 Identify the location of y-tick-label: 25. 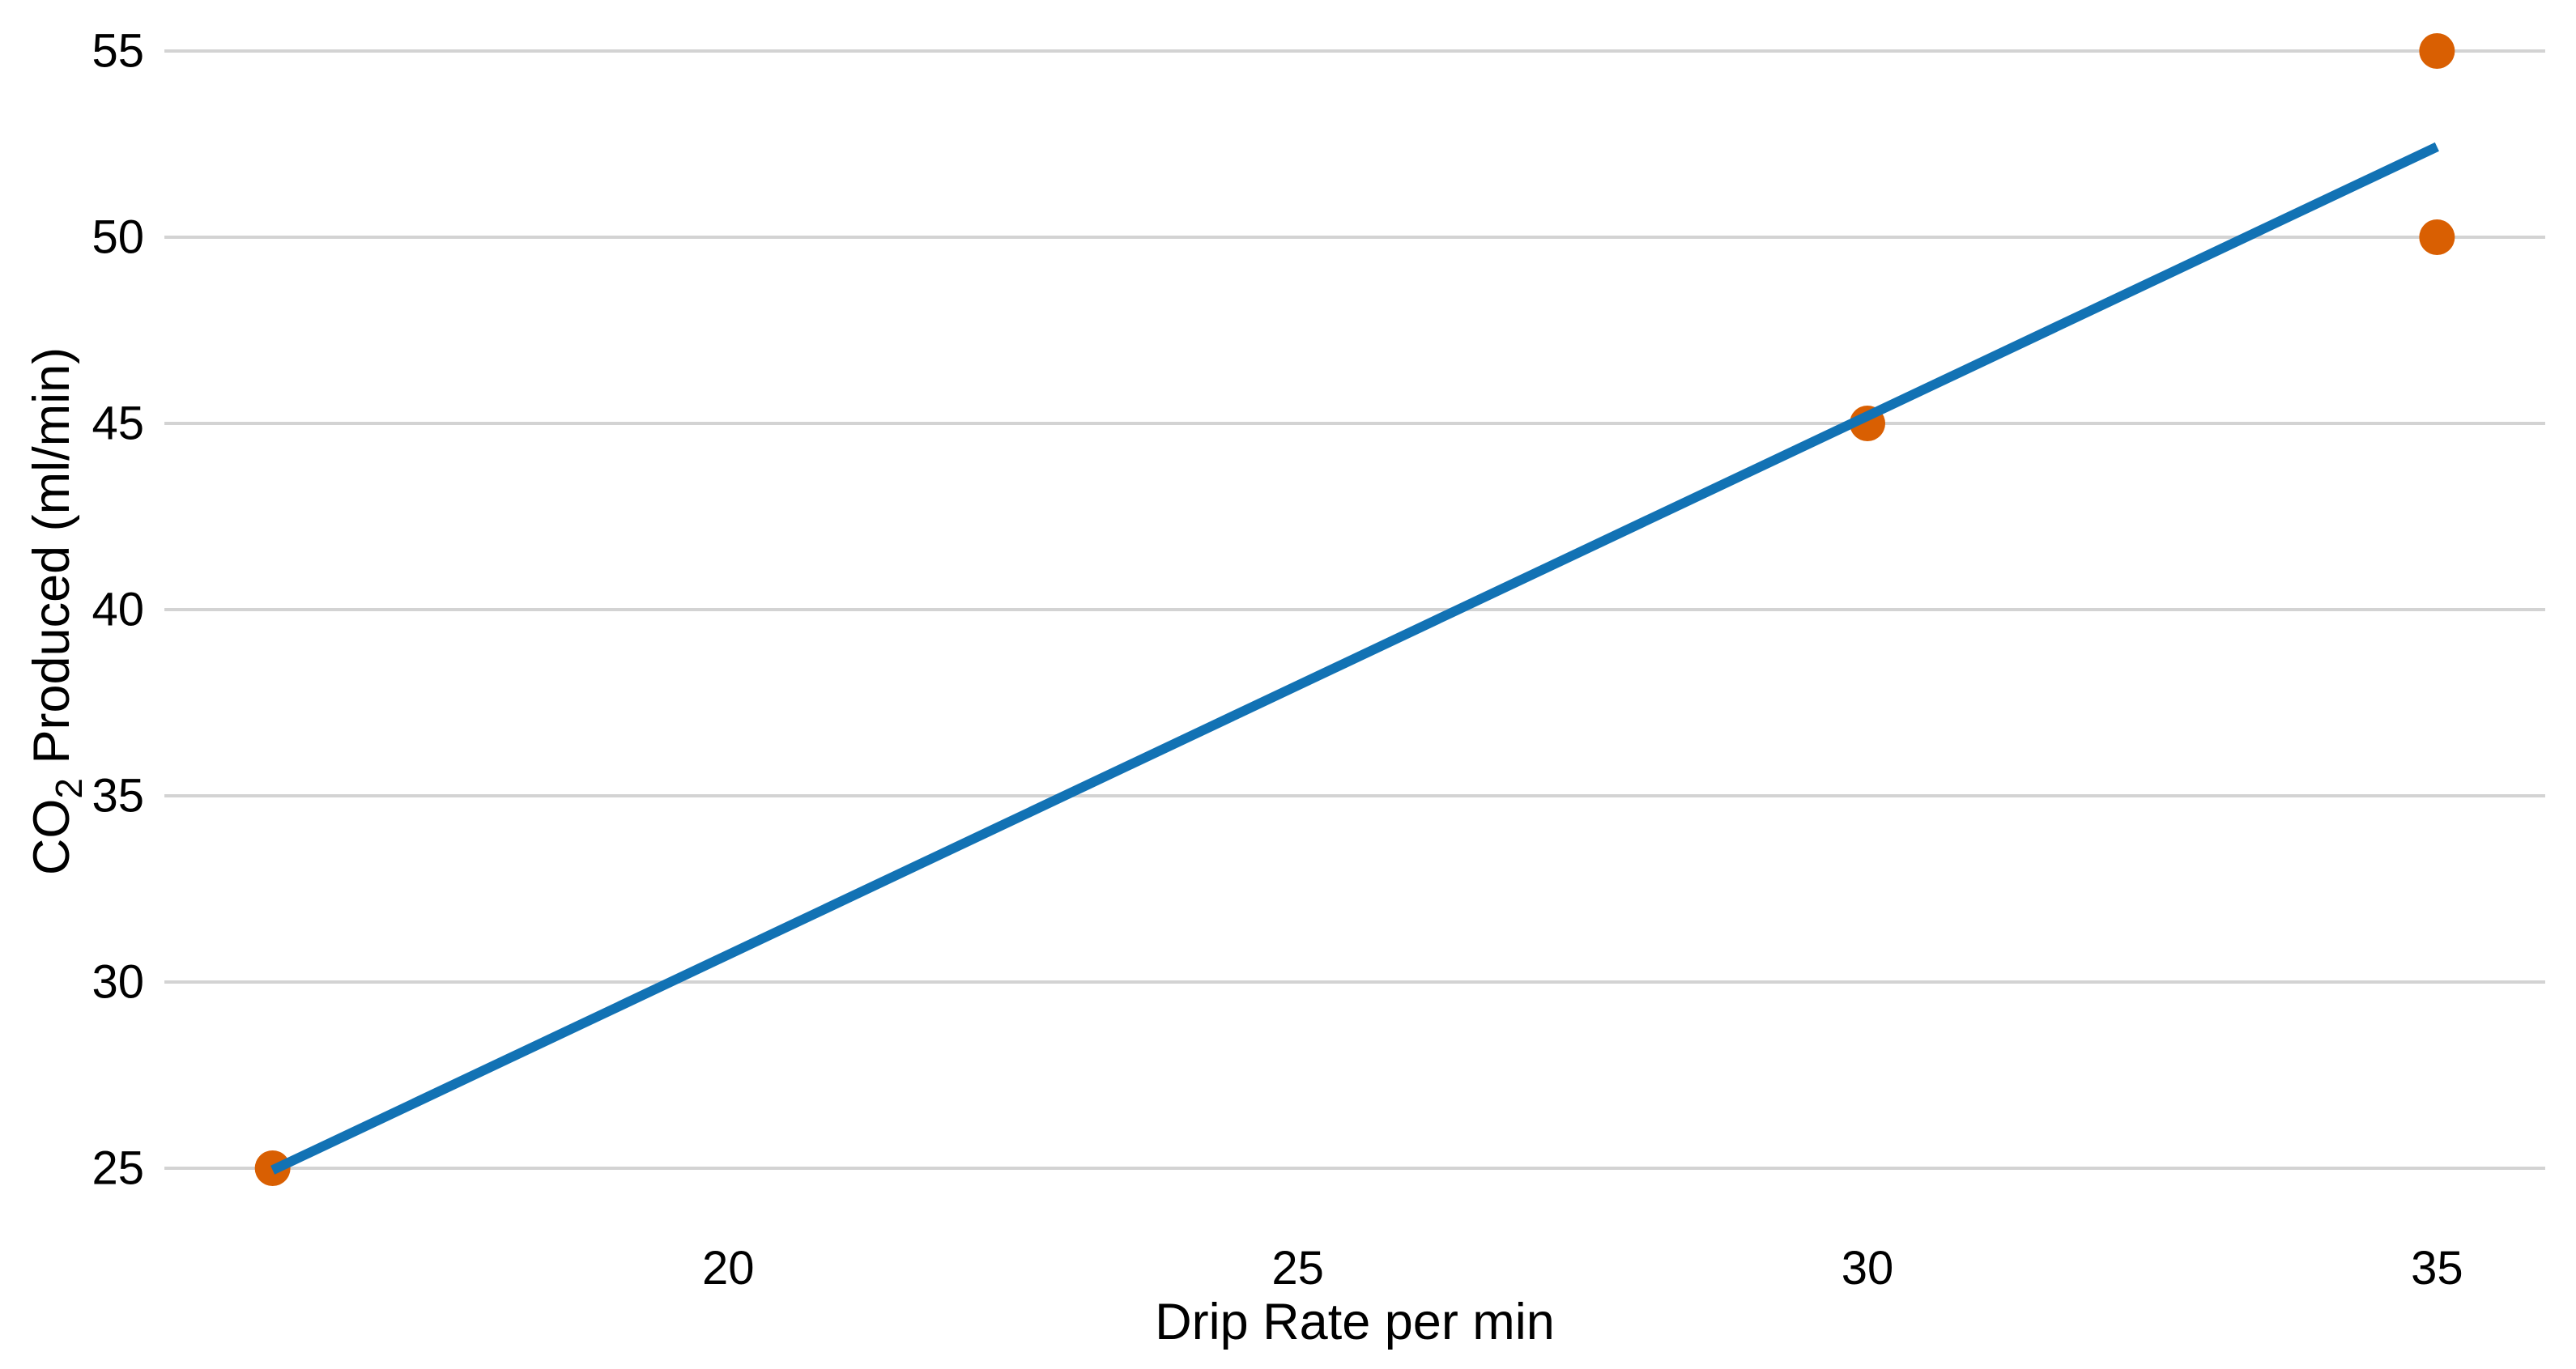
(118, 1168).